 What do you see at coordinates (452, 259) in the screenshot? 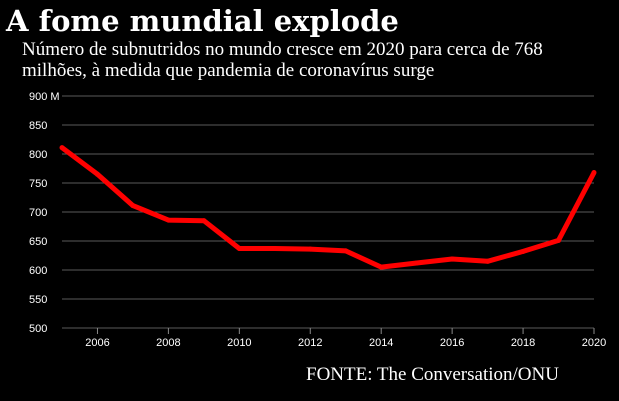
I see `data-point-2016` at bounding box center [452, 259].